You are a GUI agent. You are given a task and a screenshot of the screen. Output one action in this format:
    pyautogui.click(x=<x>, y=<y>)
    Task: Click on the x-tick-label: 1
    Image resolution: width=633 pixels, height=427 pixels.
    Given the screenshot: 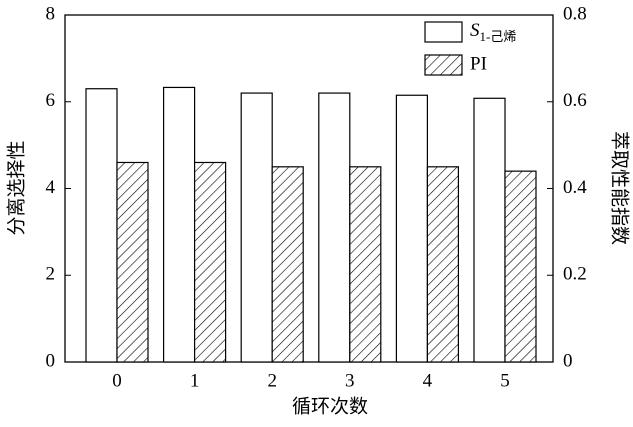 What is the action you would take?
    pyautogui.click(x=195, y=380)
    